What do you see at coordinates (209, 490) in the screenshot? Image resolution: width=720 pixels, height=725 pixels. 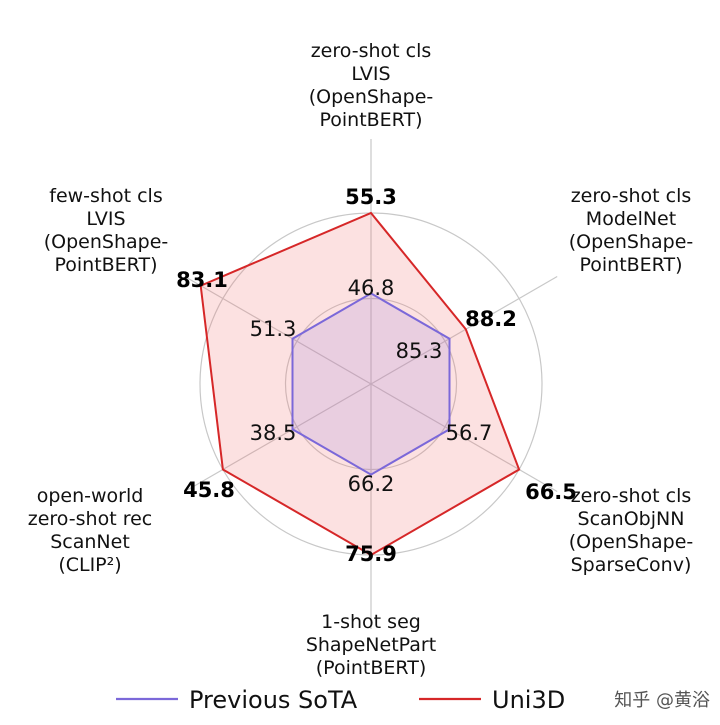 I see `uni3d-value-label: 45.8` at bounding box center [209, 490].